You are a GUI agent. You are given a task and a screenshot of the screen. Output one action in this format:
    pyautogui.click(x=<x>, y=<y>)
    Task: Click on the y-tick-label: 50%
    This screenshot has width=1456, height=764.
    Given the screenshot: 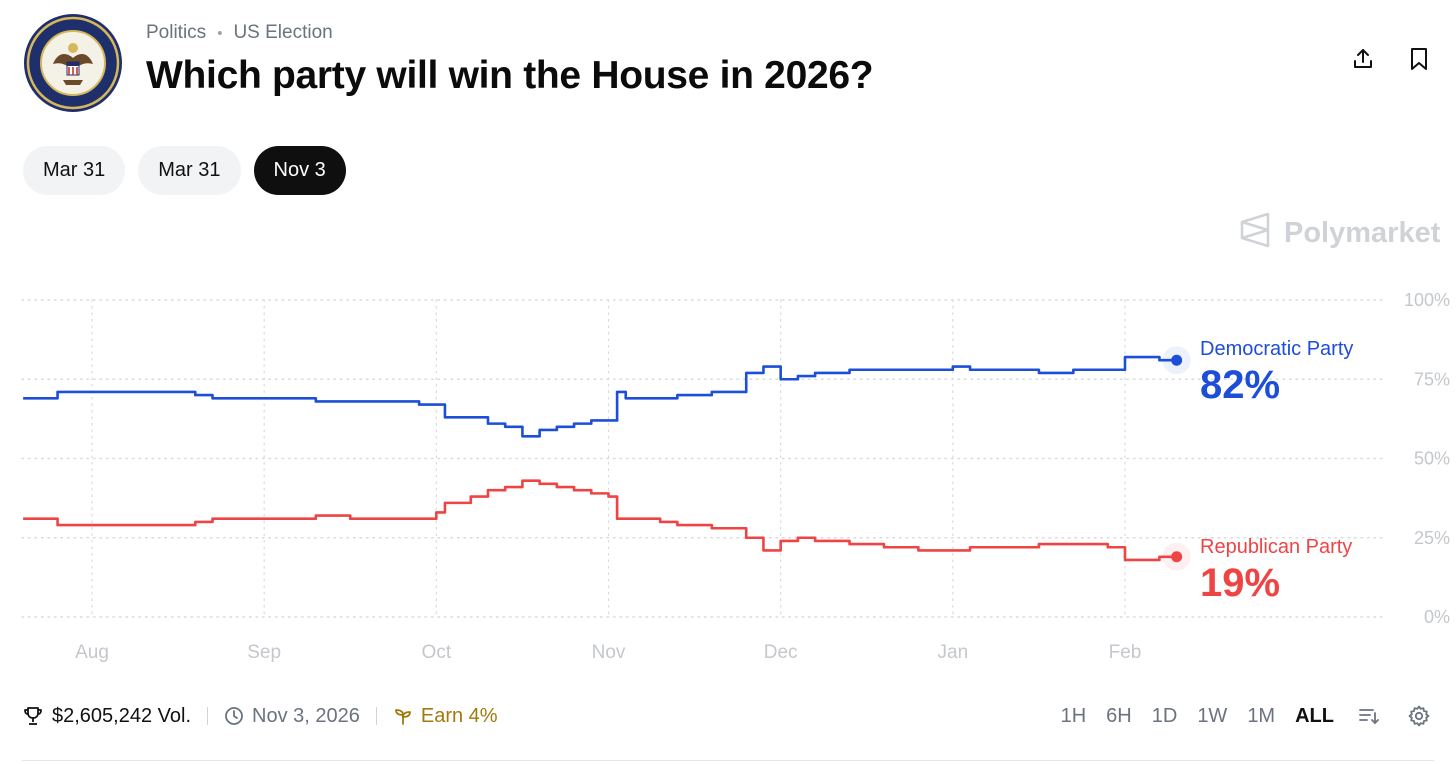 What is the action you would take?
    pyautogui.click(x=1432, y=459)
    